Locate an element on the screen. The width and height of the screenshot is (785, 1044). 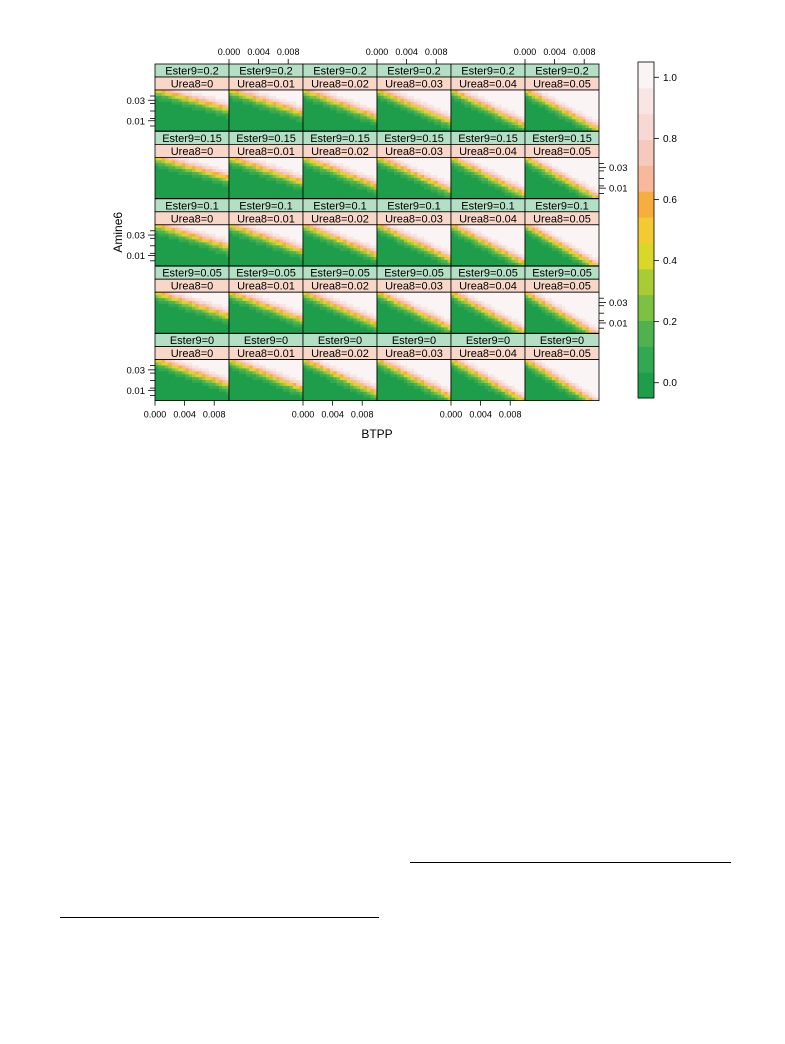
ester-strip-label: Ester9=0.15 is located at coordinates (414, 139).